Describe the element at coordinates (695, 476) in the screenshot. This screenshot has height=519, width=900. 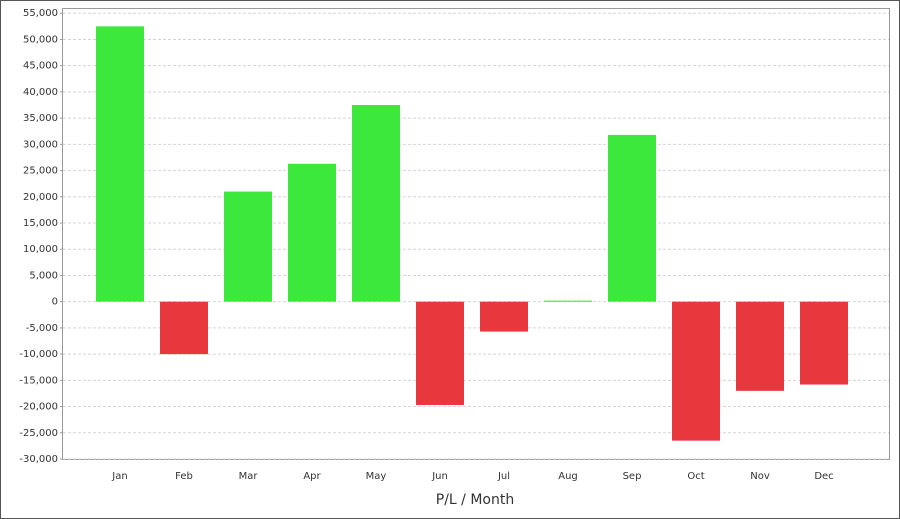
I see `x-tick-label: Oct` at that location.